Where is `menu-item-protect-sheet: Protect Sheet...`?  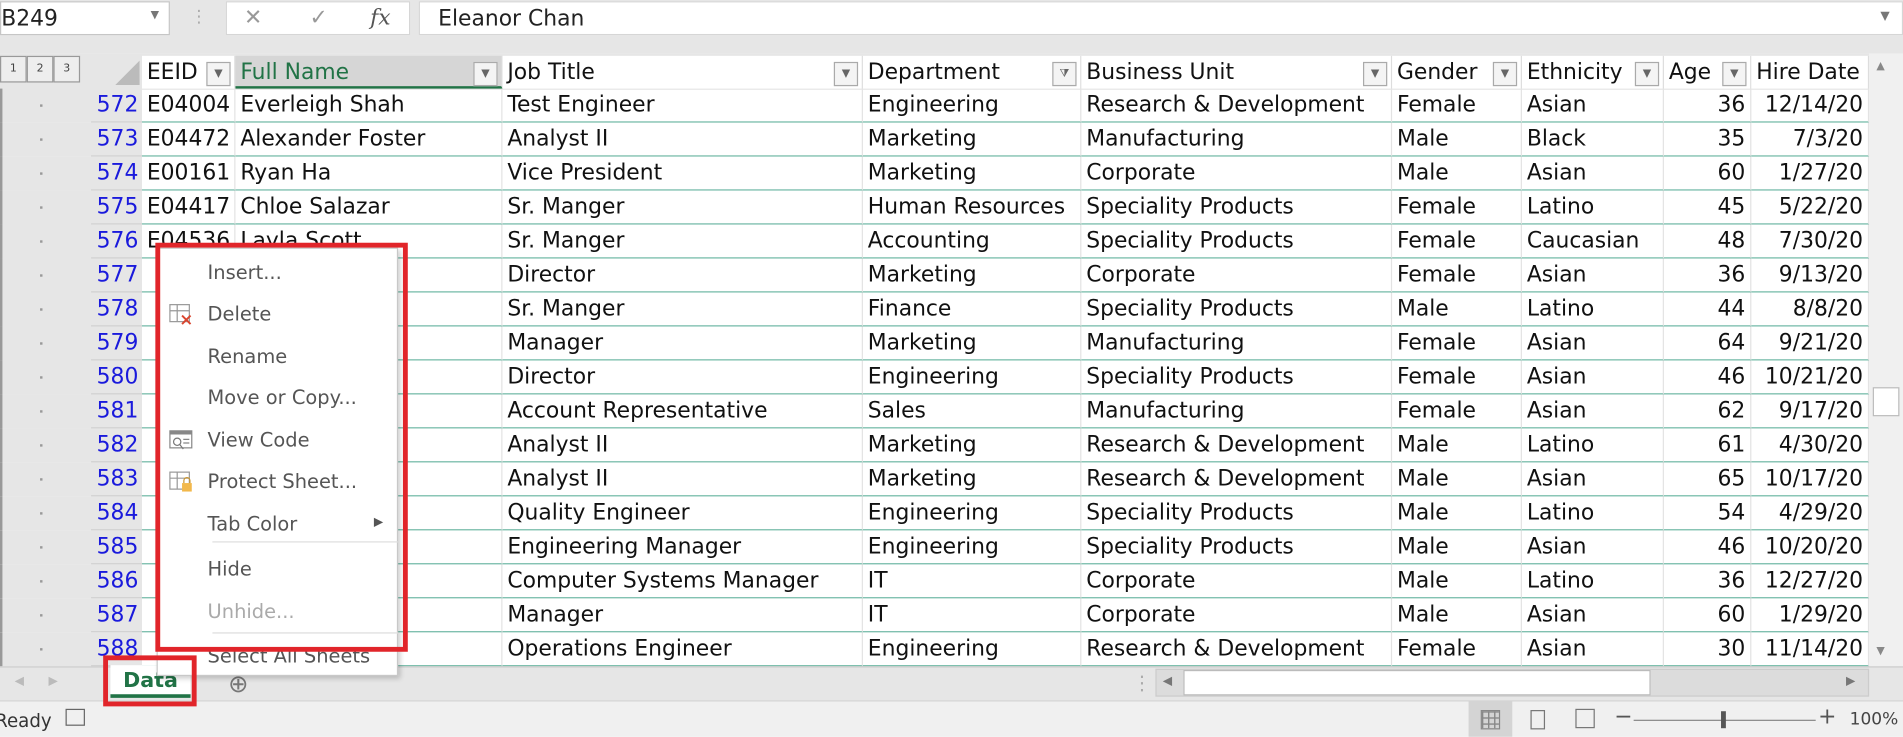 menu-item-protect-sheet: Protect Sheet... is located at coordinates (282, 481).